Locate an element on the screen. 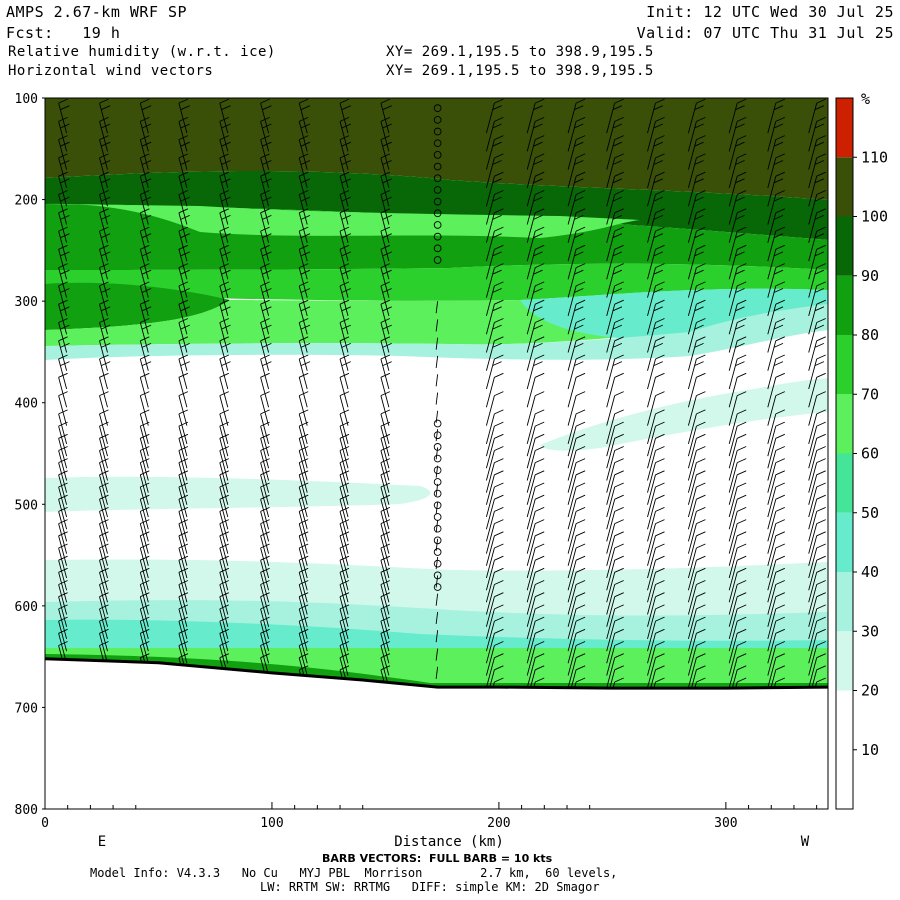  colorbar-label: 80 is located at coordinates (870, 335).